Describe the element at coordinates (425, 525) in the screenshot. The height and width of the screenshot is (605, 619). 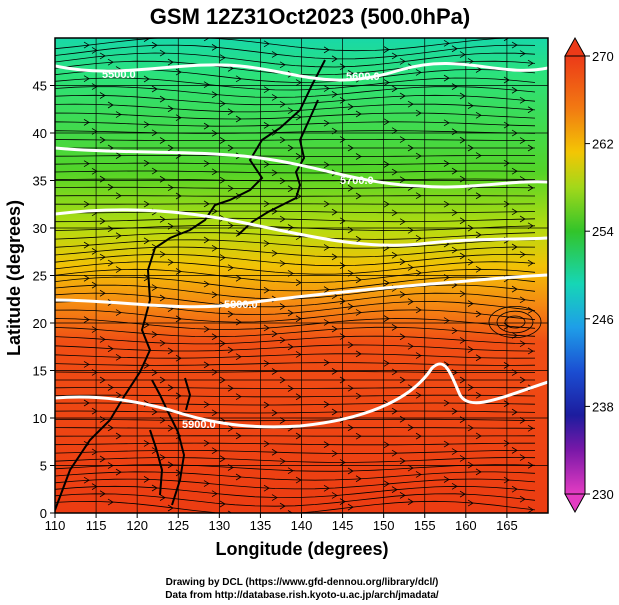
I see `x-tick-label: 155` at that location.